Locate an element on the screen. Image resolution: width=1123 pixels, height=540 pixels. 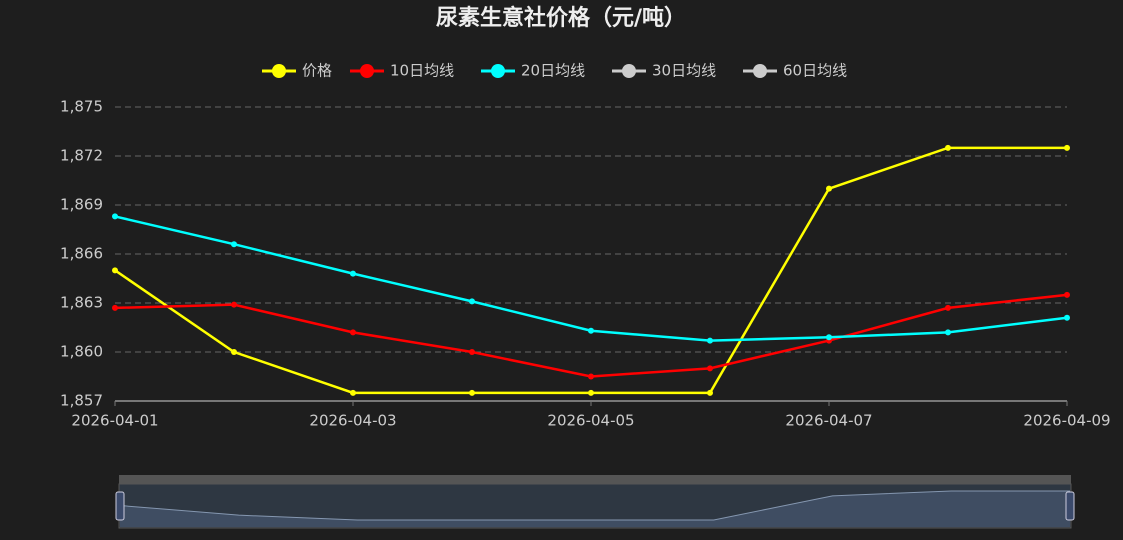
legend-item: 30日均线 is located at coordinates (664, 71).